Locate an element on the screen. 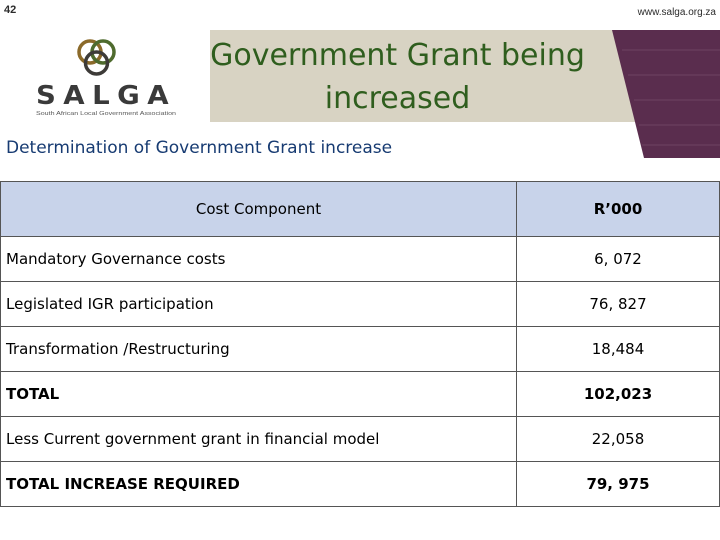 Image resolution: width=720 pixels, height=540 pixels. row-component: Legislated IGR participation is located at coordinates (258, 304).